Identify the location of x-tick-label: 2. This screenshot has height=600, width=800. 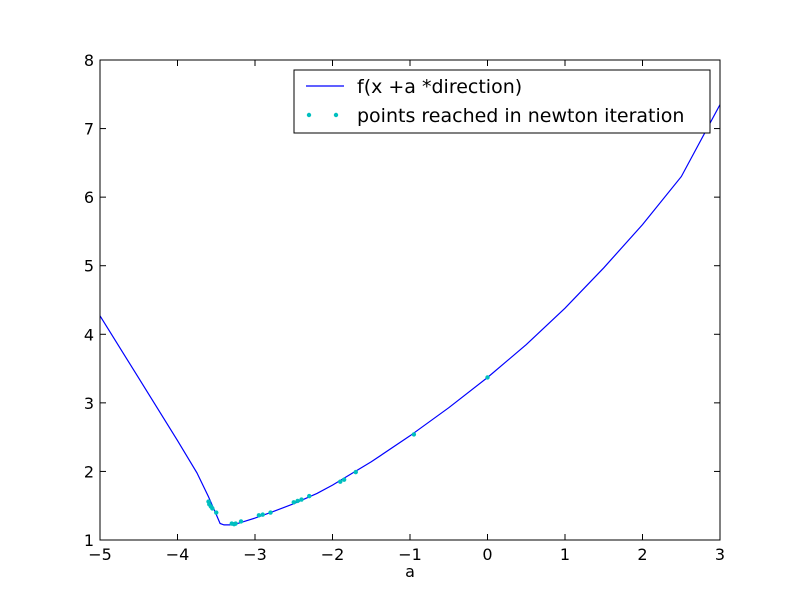
(642, 554).